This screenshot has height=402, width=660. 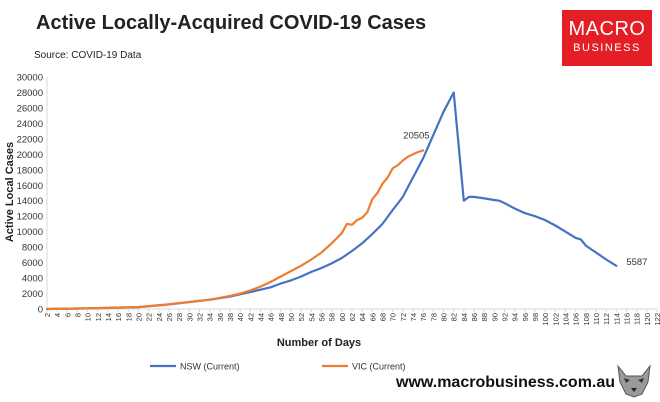 I want to click on x-tick-label: 54, so click(x=311, y=317).